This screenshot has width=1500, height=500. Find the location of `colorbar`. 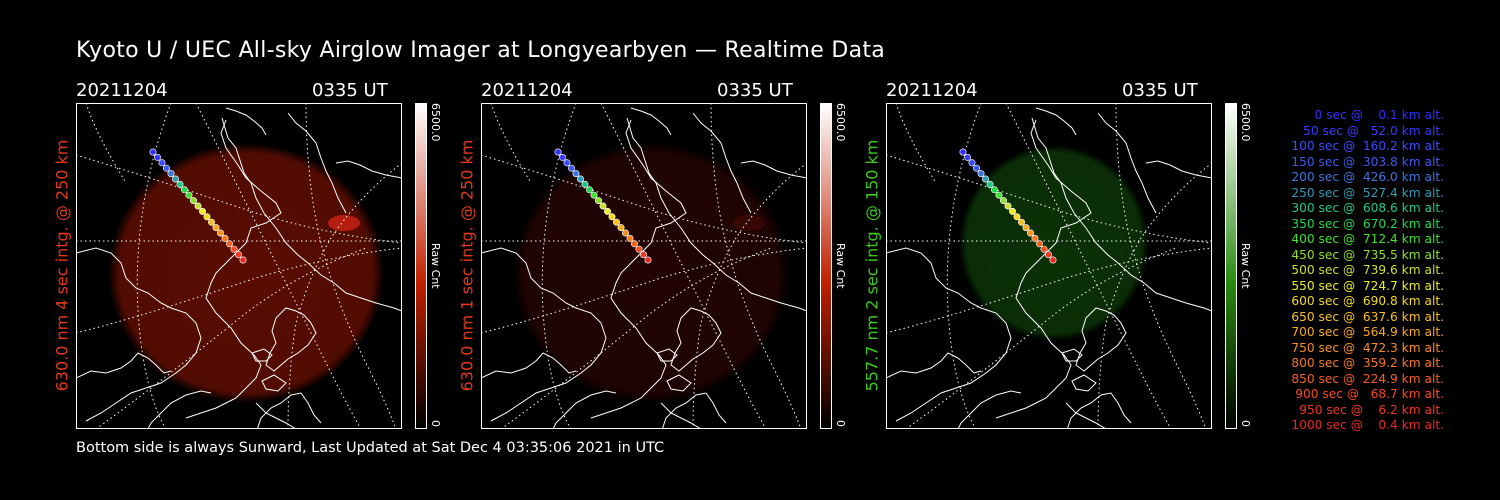

colorbar is located at coordinates (1231, 266).